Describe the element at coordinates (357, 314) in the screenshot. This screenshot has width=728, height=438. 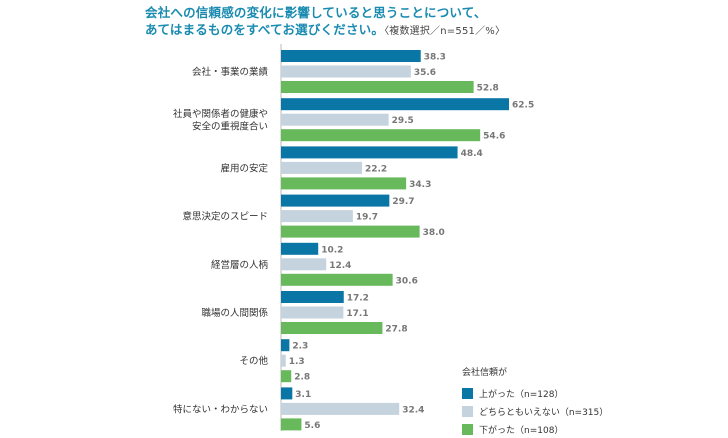
I see `data-label-neutral: 17.1` at that location.